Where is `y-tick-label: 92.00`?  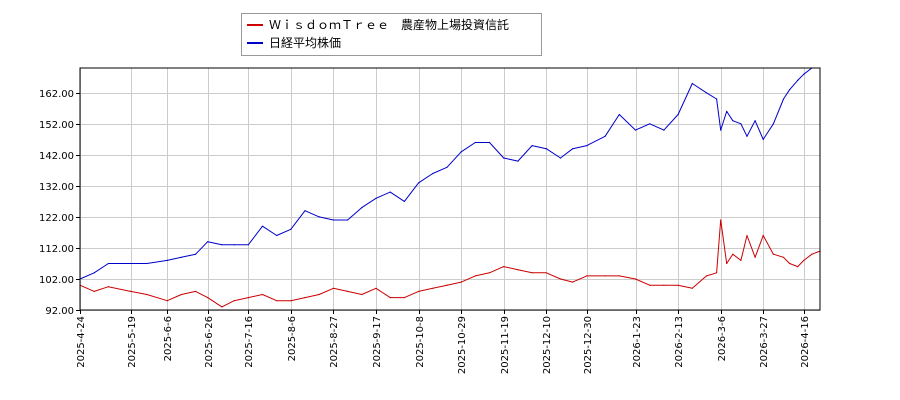 y-tick-label: 92.00 is located at coordinates (59, 311).